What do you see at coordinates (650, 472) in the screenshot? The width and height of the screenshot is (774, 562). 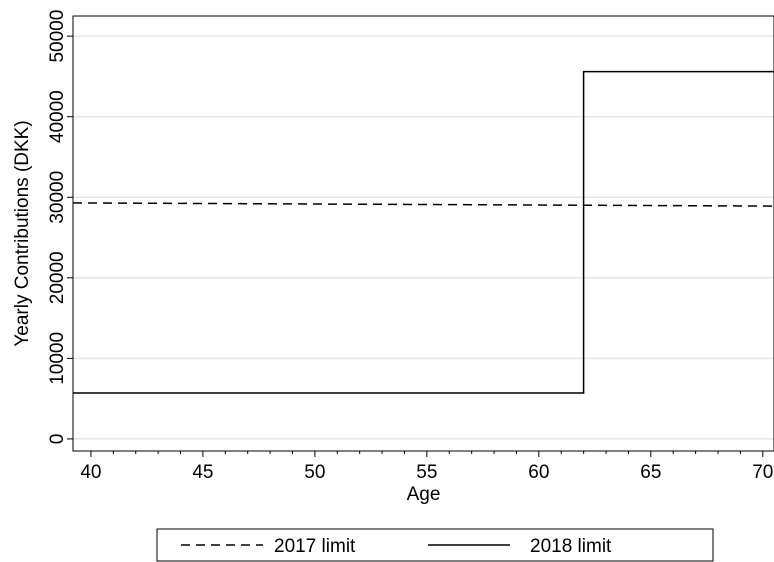 I see `x-tick-label-65: 65` at bounding box center [650, 472].